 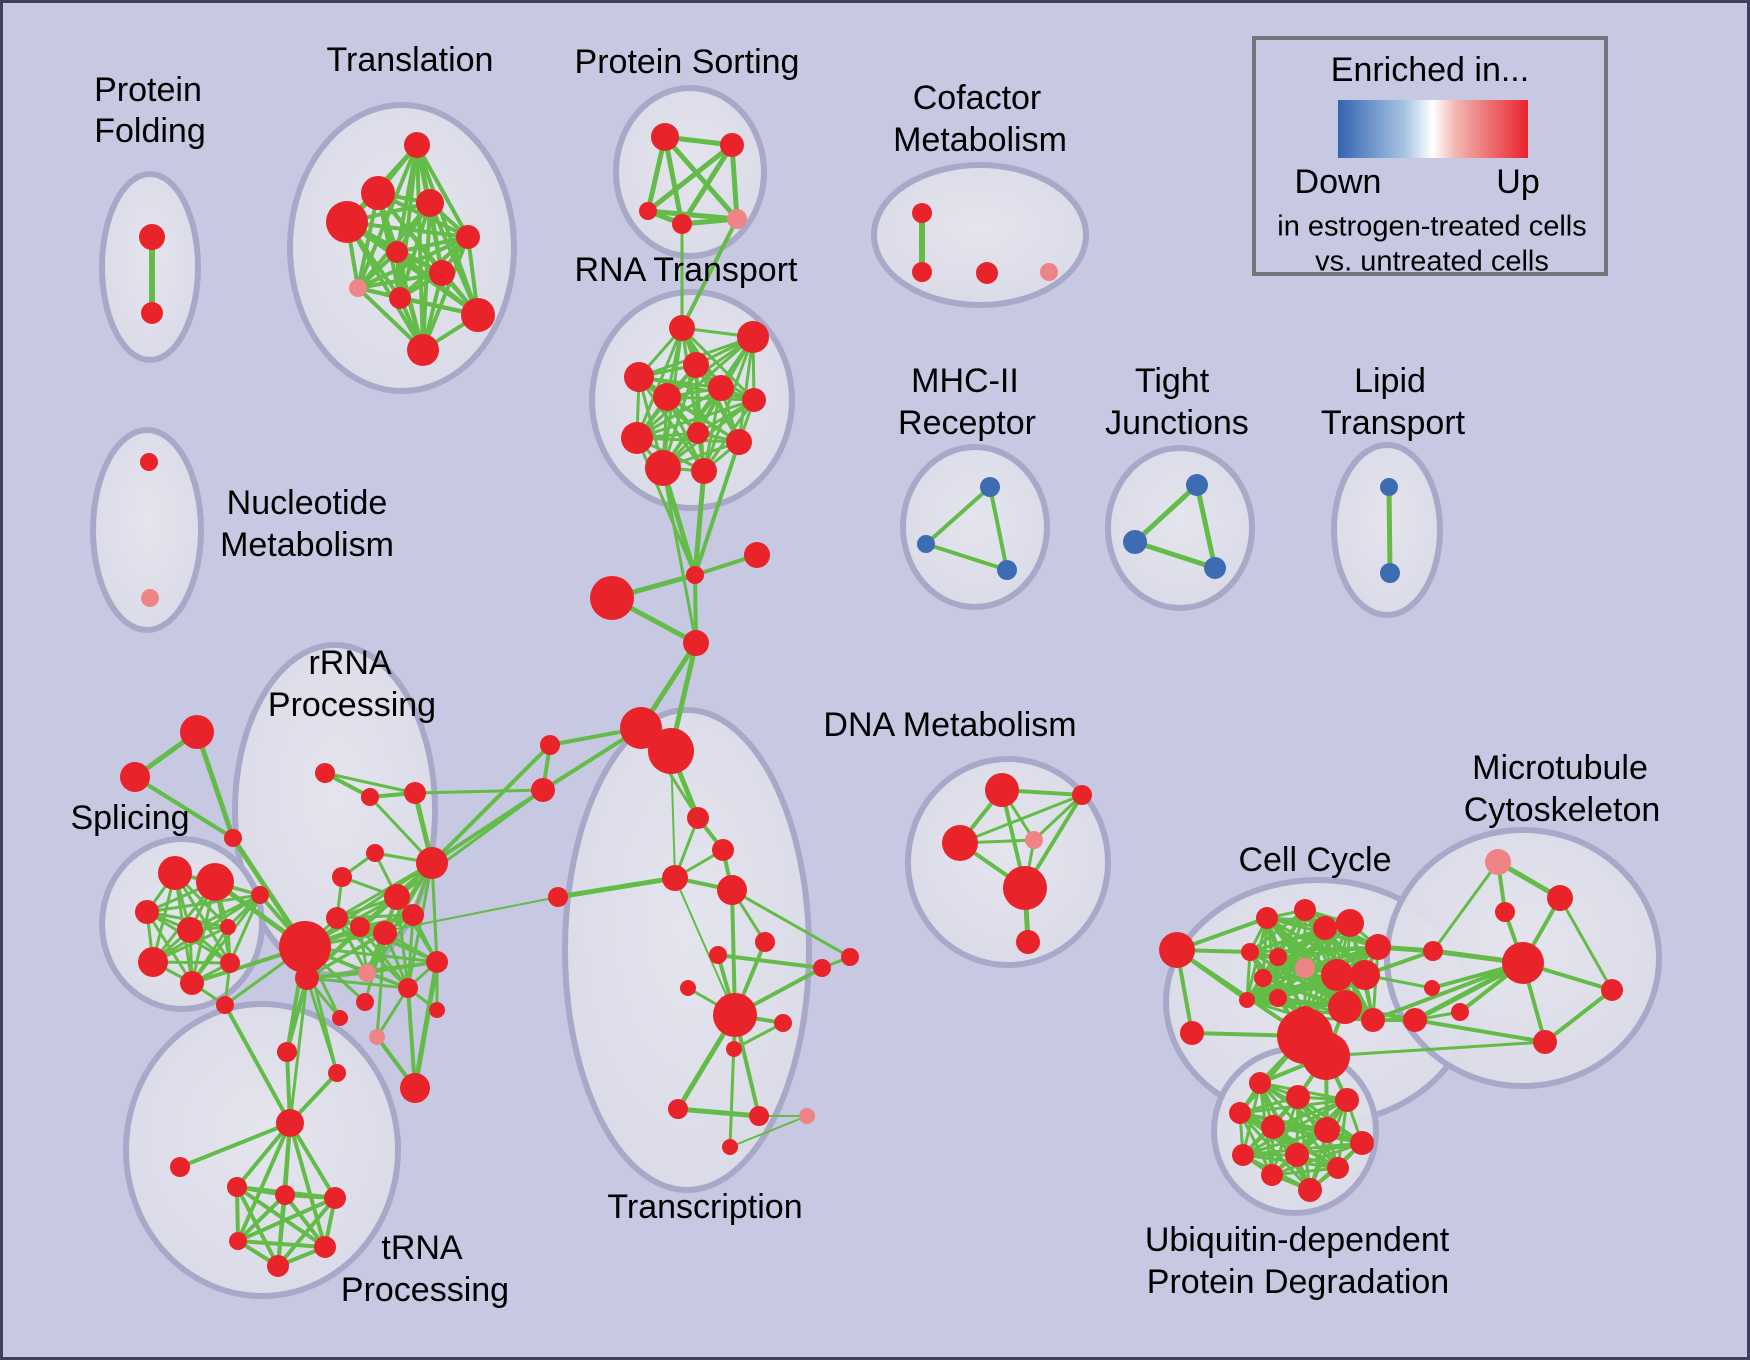 What do you see at coordinates (287, 1052) in the screenshot?
I see `network-node-rr22` at bounding box center [287, 1052].